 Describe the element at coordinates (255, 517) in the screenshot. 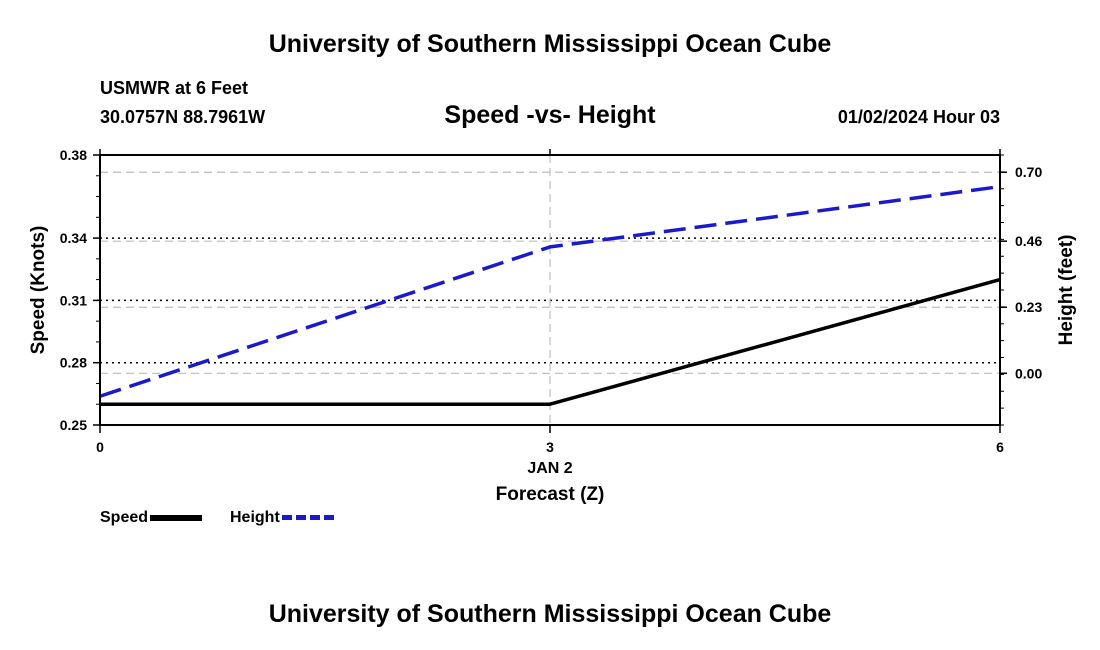

I see `legend-height-label: Height` at that location.